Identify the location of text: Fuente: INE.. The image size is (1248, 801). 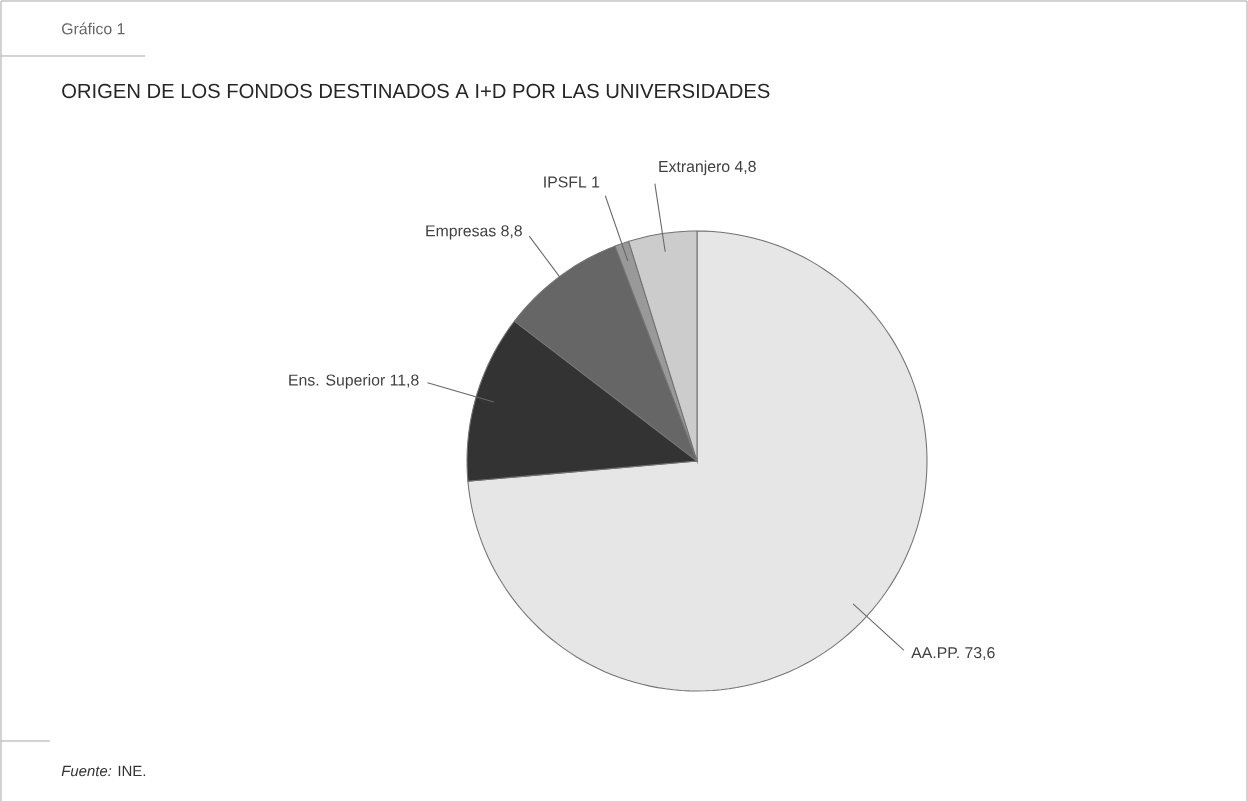
(103, 771).